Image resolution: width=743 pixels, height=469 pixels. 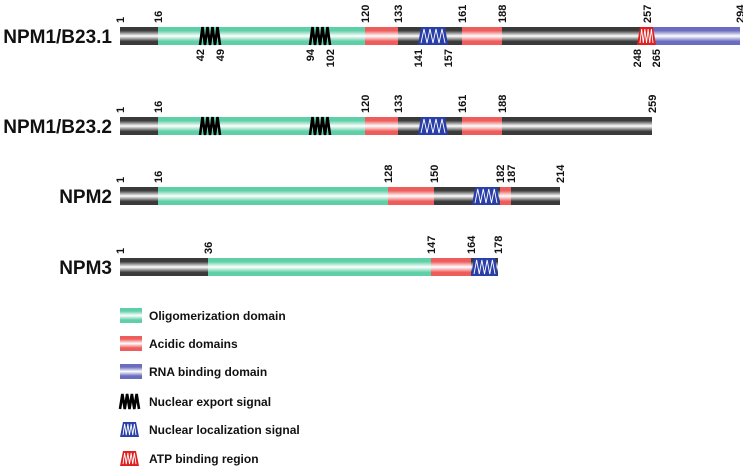 What do you see at coordinates (217, 316) in the screenshot?
I see `legend-label: Oligomerization domain` at bounding box center [217, 316].